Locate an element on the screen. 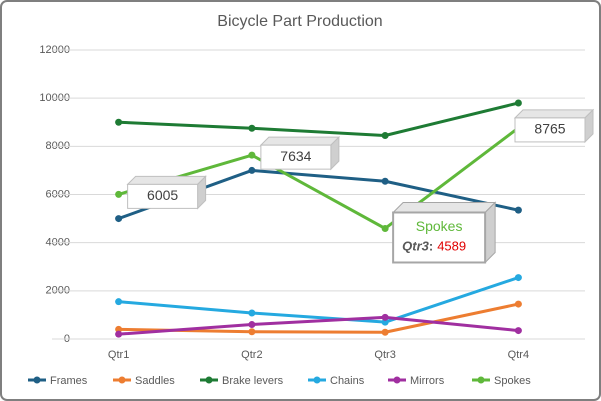 The width and height of the screenshot is (601, 401). legend-label: Brake levers is located at coordinates (253, 381).